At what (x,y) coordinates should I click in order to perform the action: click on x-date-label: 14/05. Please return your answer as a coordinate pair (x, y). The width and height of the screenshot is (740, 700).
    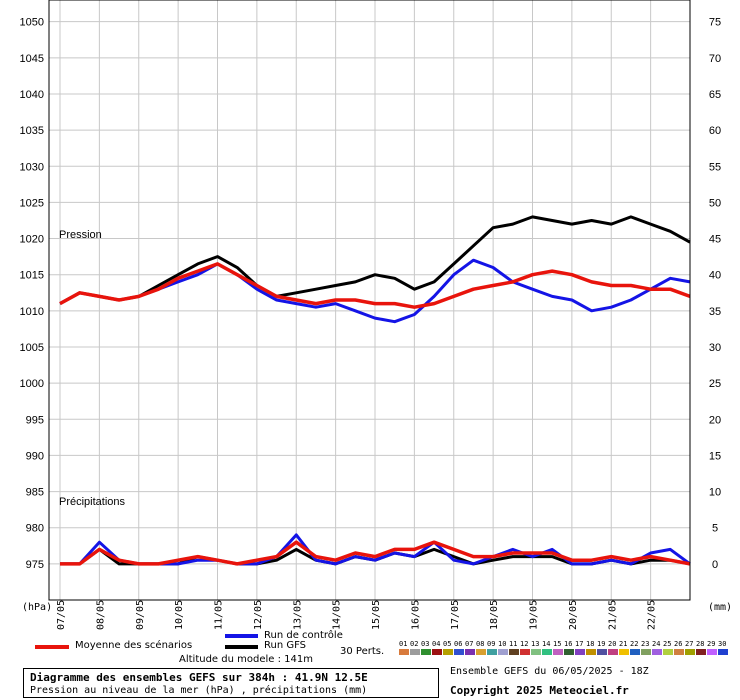
    Looking at the image, I should click on (337, 615).